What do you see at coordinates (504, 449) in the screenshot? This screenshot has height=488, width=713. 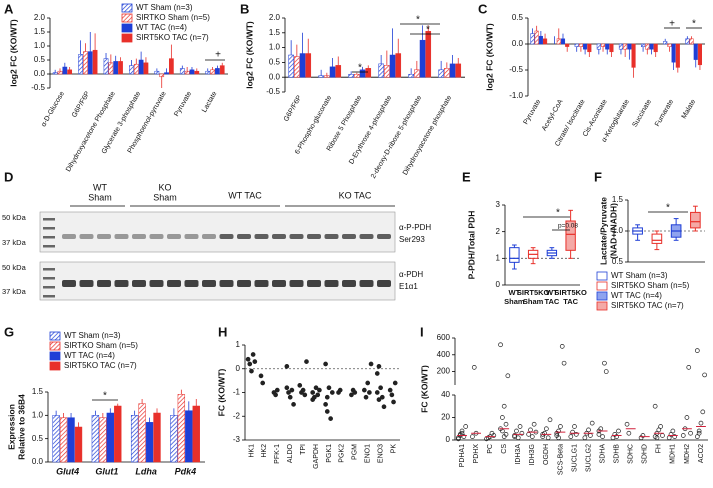 I see `x-tick-label: CS` at bounding box center [504, 449].